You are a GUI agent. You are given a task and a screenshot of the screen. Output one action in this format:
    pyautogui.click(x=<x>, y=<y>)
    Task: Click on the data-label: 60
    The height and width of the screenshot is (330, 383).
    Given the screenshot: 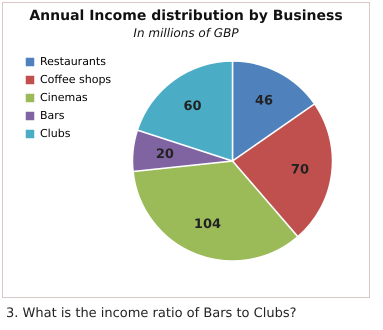 What is the action you would take?
    pyautogui.click(x=192, y=106)
    